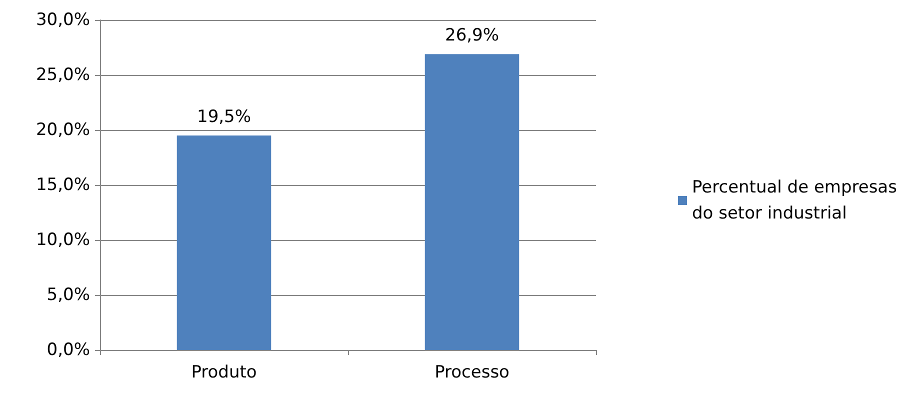  I want to click on y-tick-label: 5,0%, so click(68, 295).